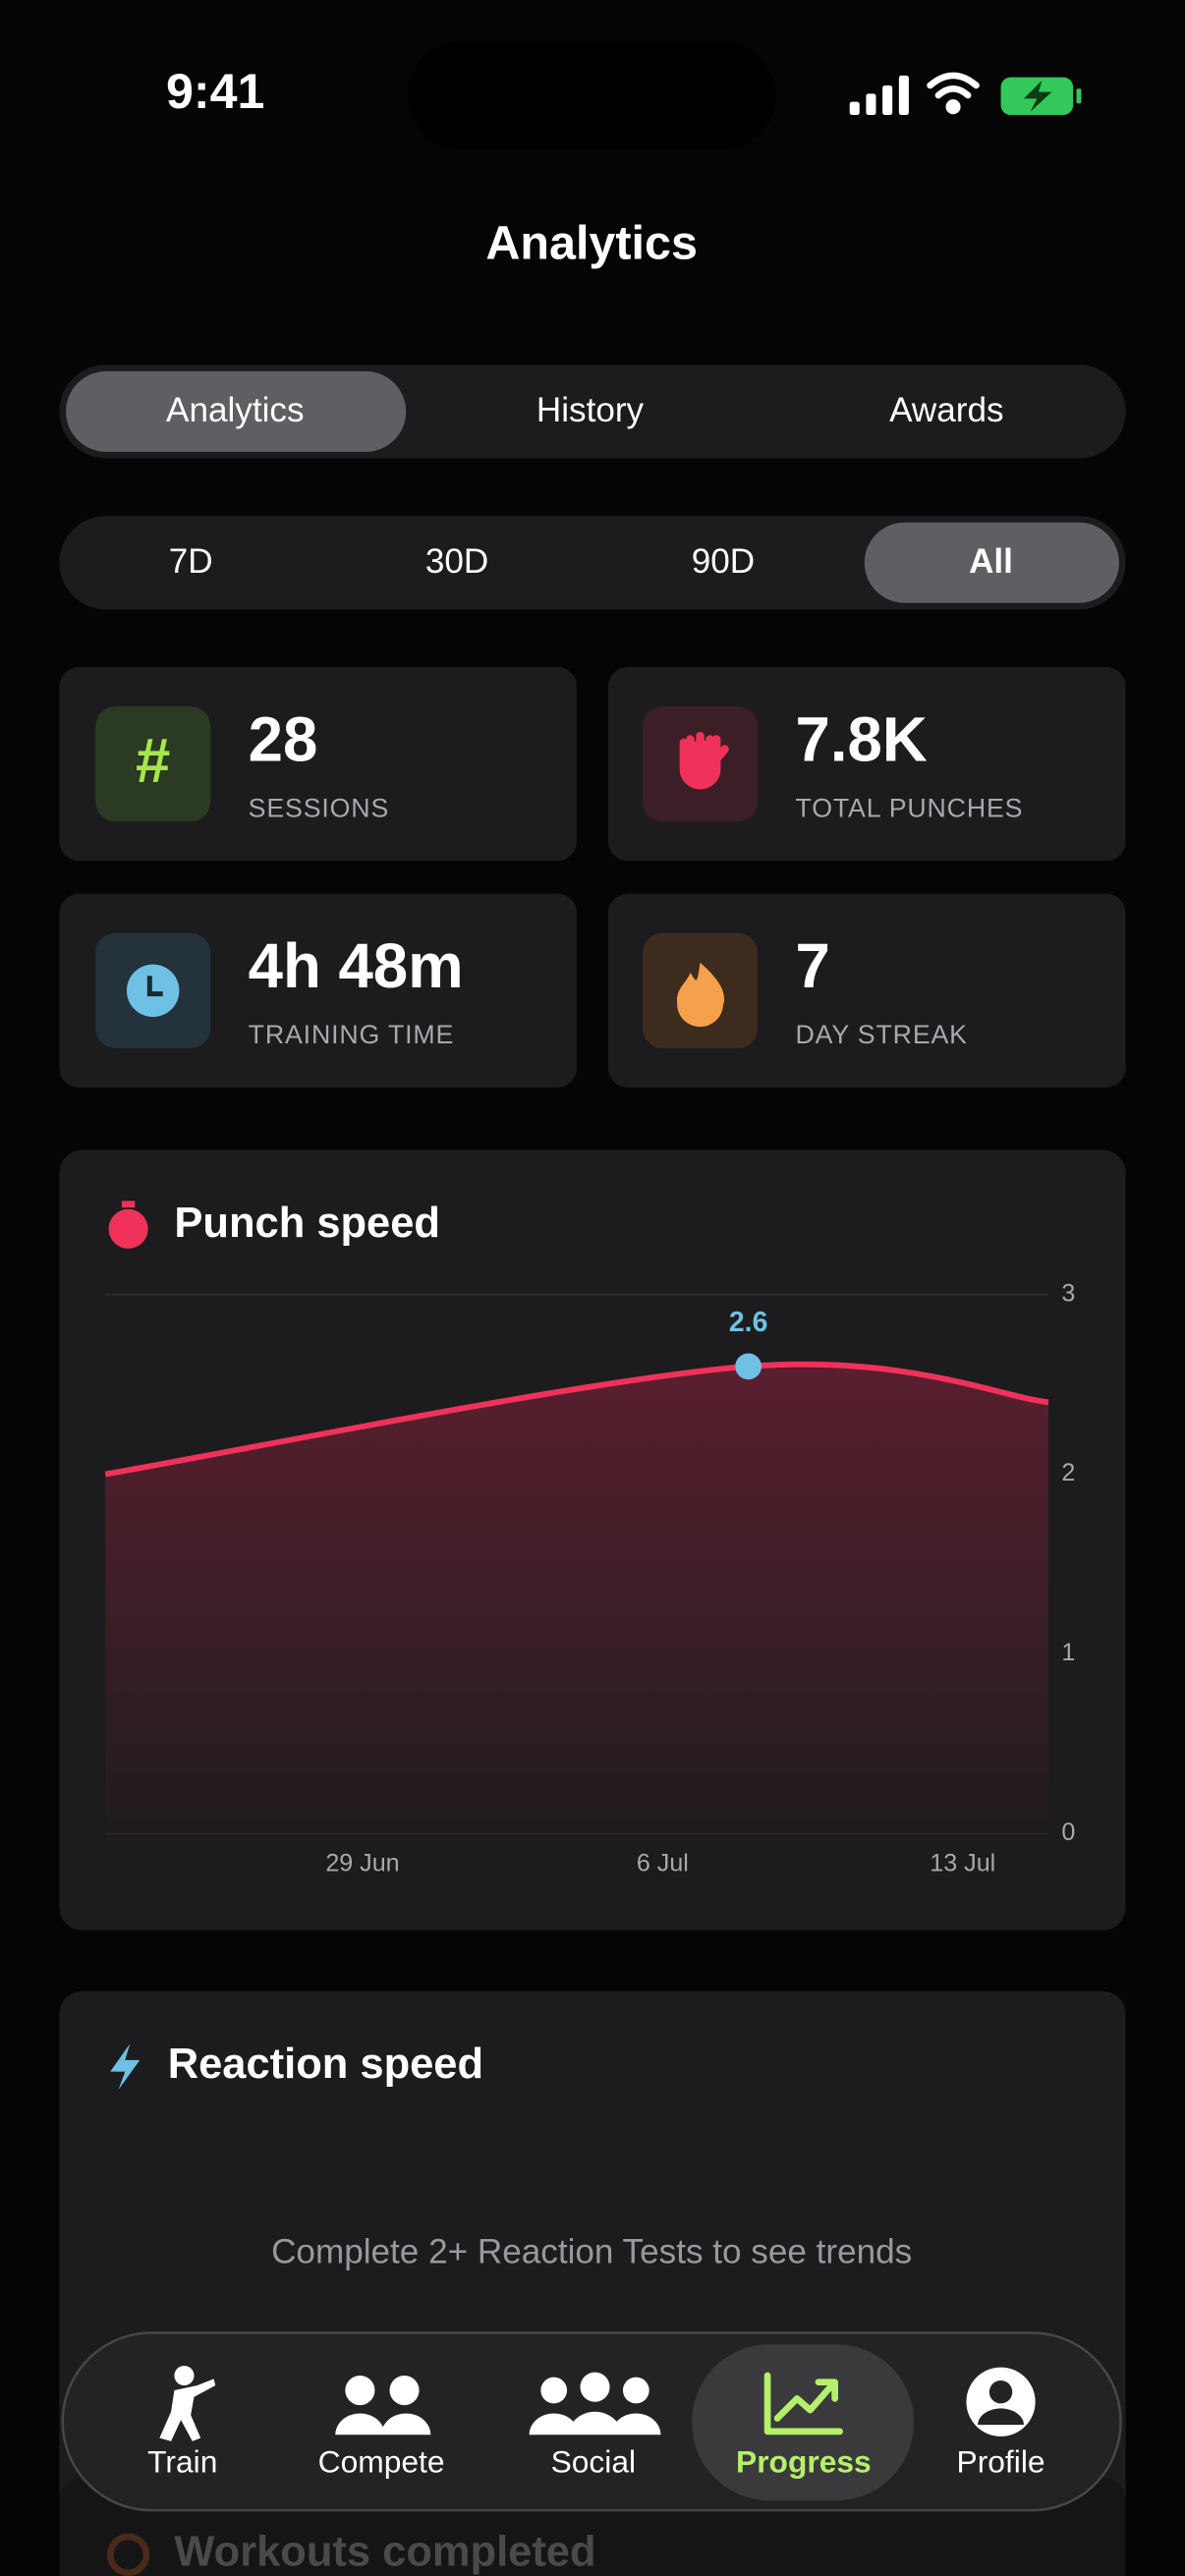 The width and height of the screenshot is (1185, 2576). What do you see at coordinates (879, 95) in the screenshot?
I see `signal-icon` at bounding box center [879, 95].